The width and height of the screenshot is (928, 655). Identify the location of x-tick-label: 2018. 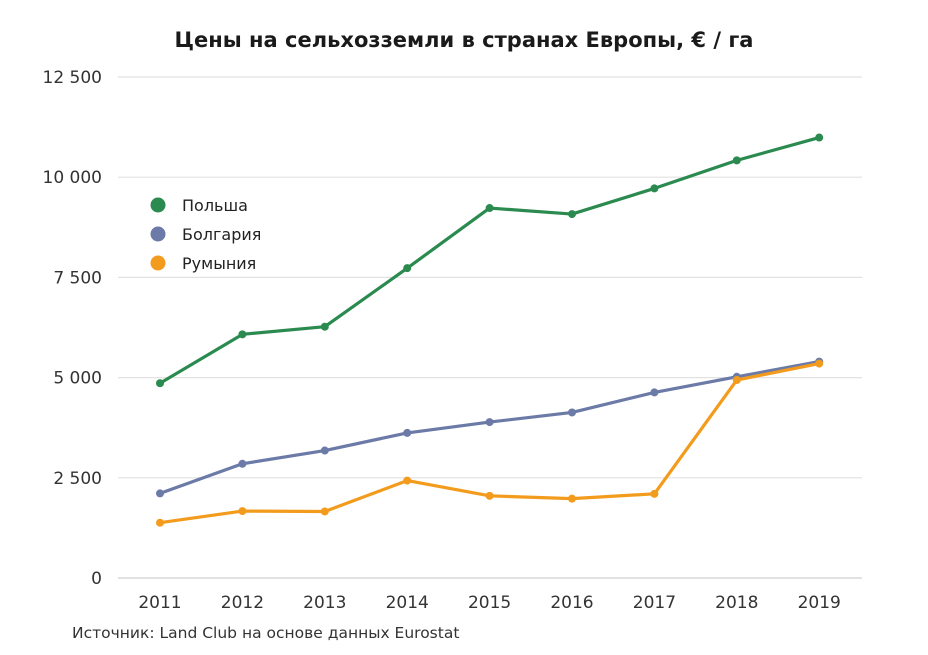
(736, 603).